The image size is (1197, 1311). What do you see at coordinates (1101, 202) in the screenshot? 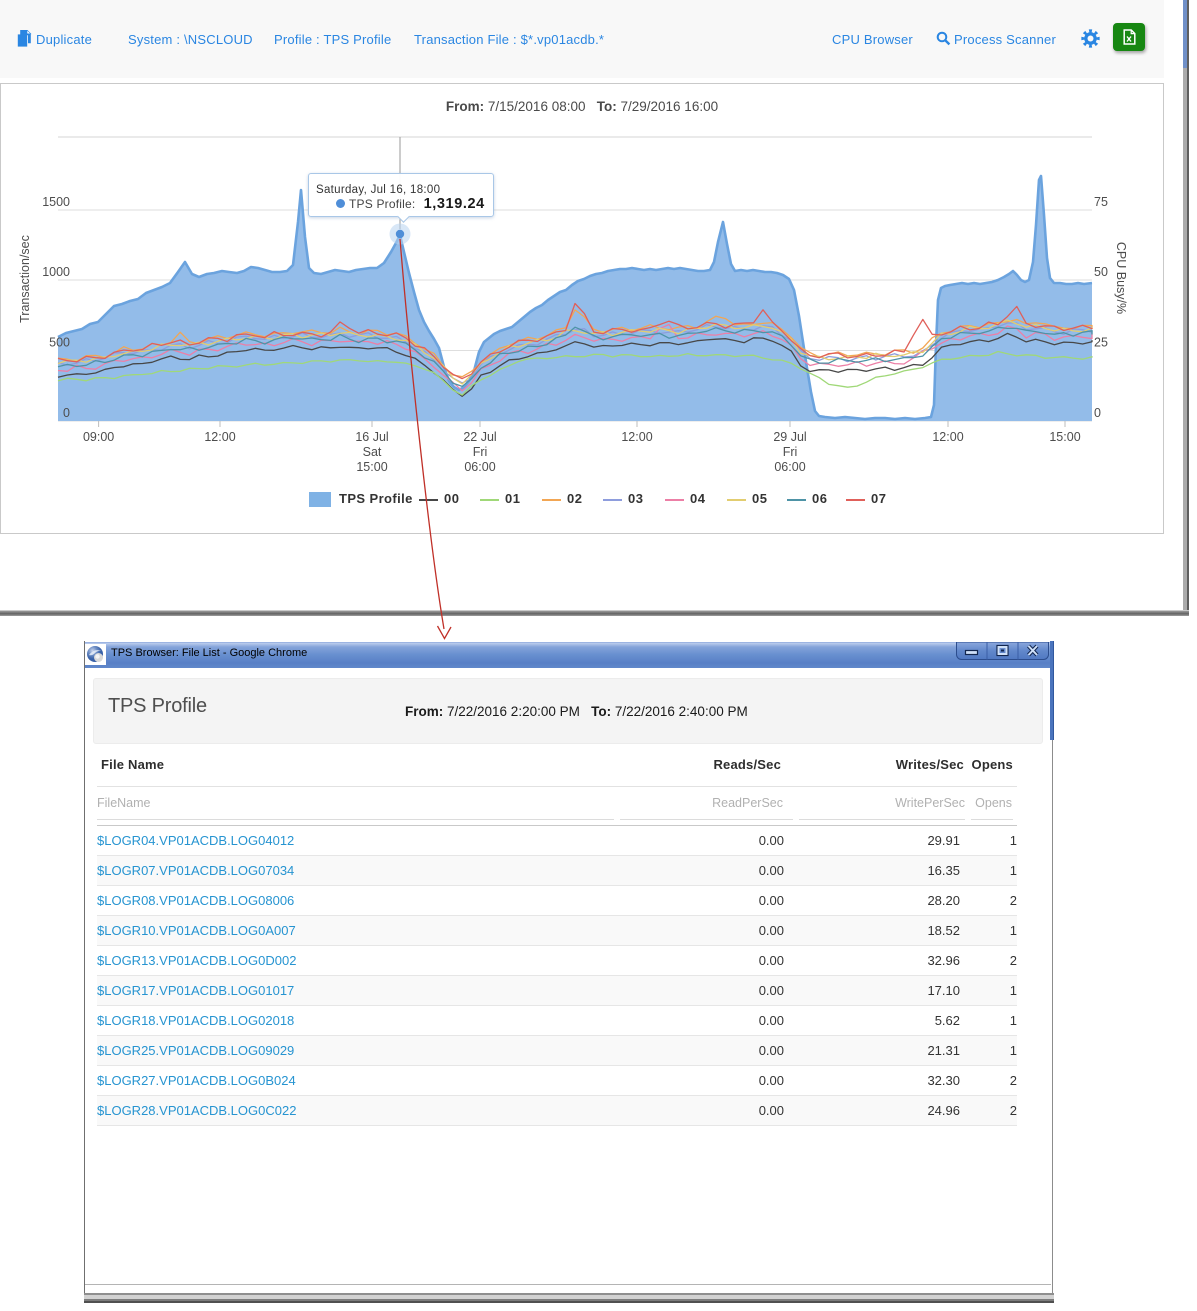
I see `svg-text: 75` at bounding box center [1101, 202].